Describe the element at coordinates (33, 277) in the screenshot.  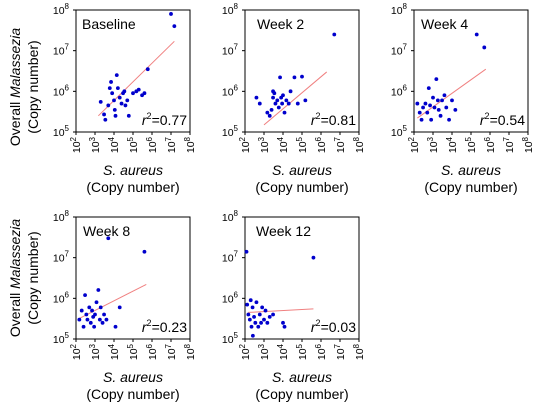
I see `row2-ylabel-units: (Copy number)` at that location.